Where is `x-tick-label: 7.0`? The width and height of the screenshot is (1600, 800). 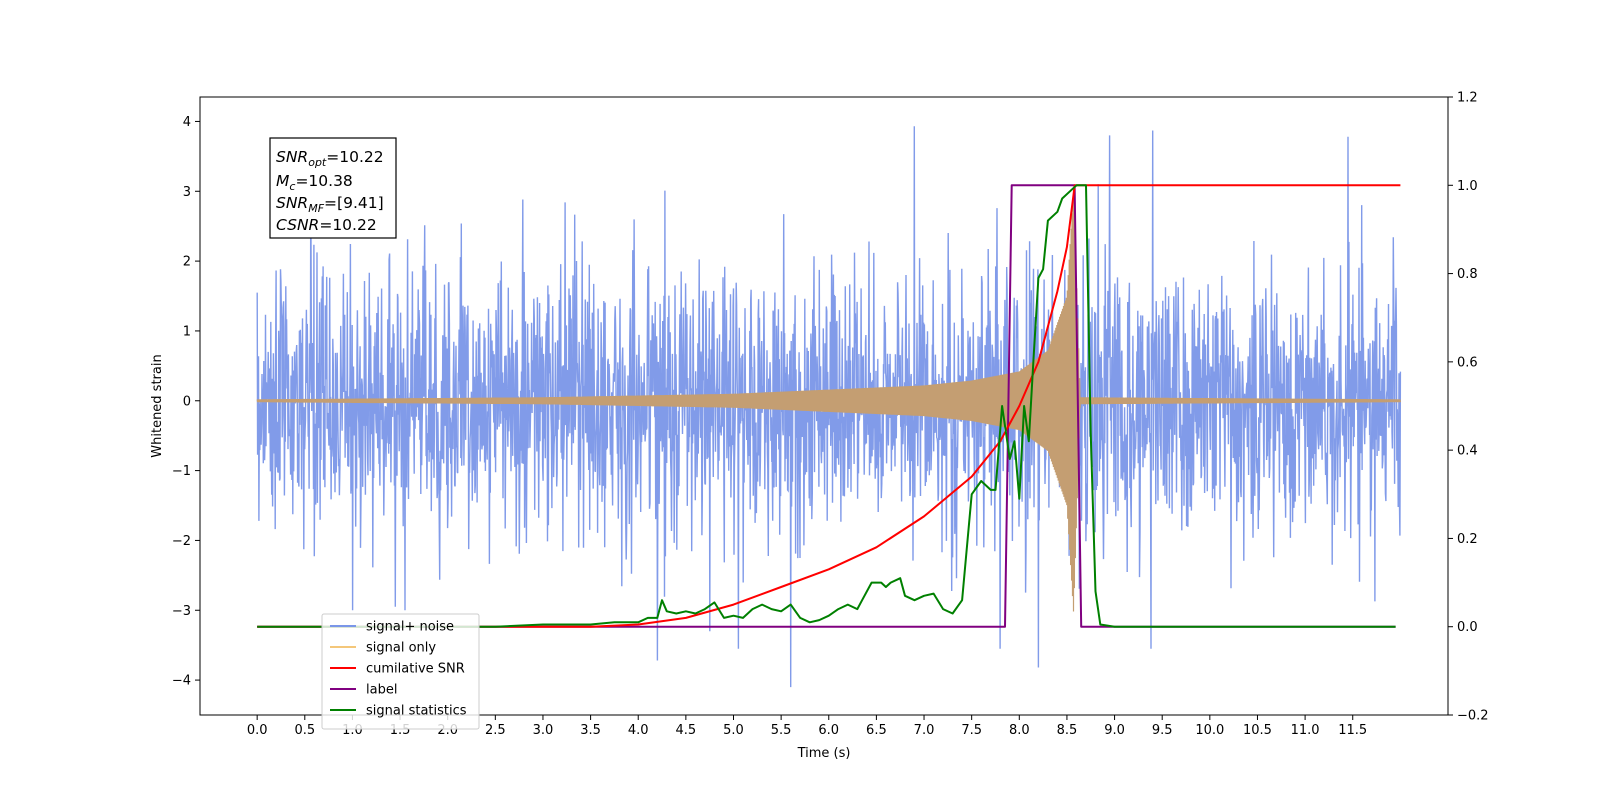 x-tick-label: 7.0 is located at coordinates (924, 730).